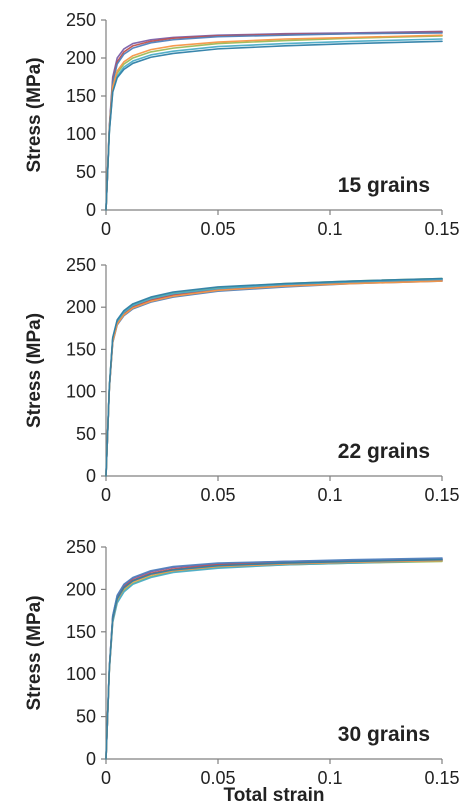 The width and height of the screenshot is (469, 805). What do you see at coordinates (274, 795) in the screenshot?
I see `x-axis-title: Total strain` at bounding box center [274, 795].